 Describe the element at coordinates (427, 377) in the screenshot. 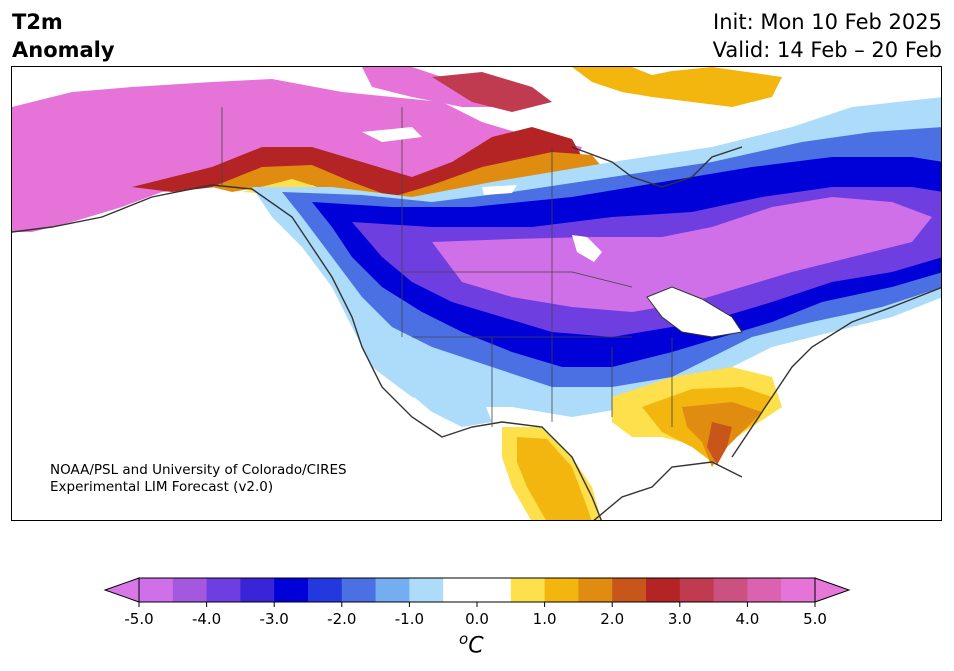

I see `southwest-cool` at that location.